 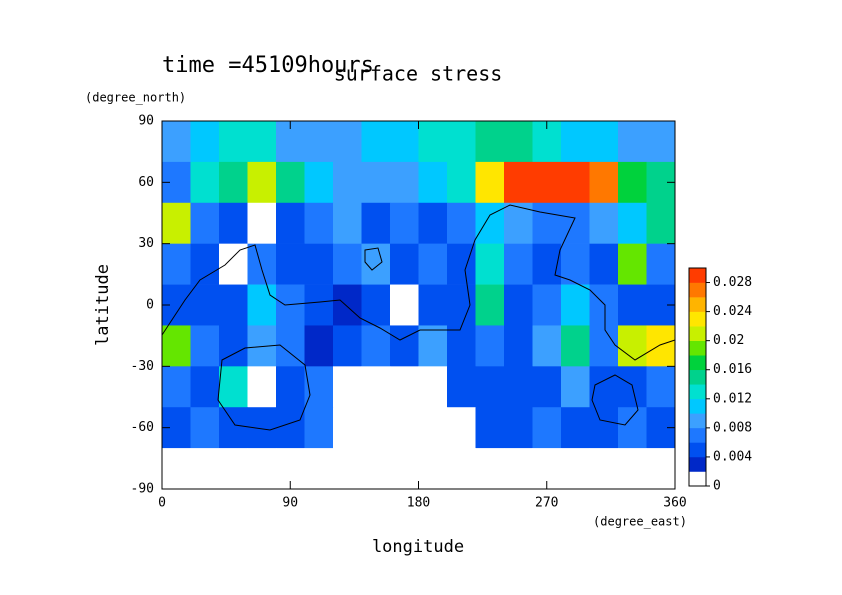 I want to click on x-tick-label: 180, so click(x=418, y=503).